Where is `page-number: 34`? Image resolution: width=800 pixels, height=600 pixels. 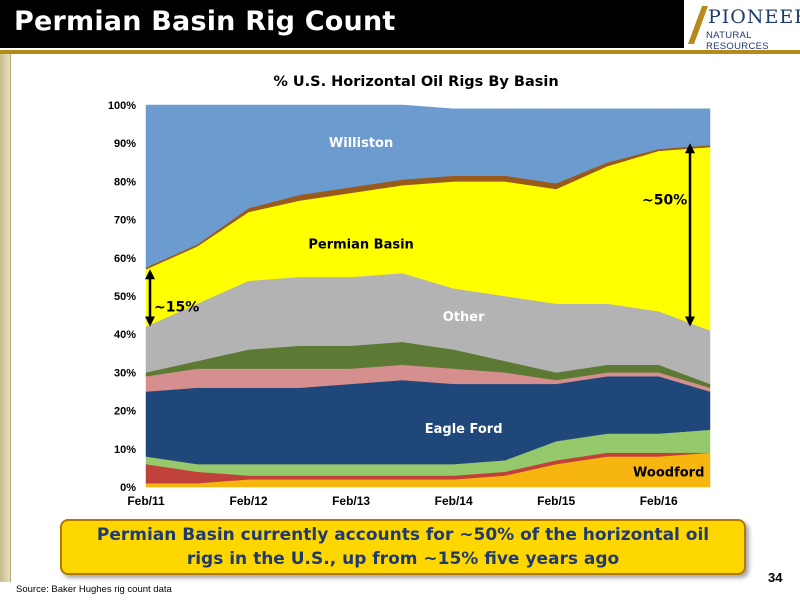 page-number: 34 is located at coordinates (775, 577).